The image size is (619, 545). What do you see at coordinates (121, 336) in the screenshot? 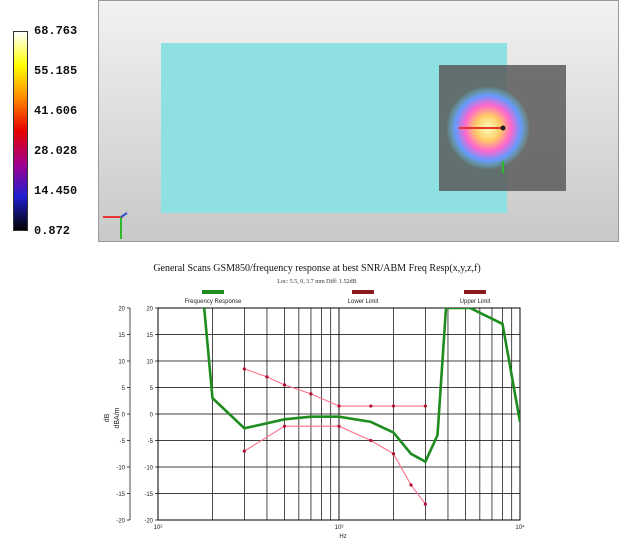
I see `y-tick-label: 15` at bounding box center [121, 336].